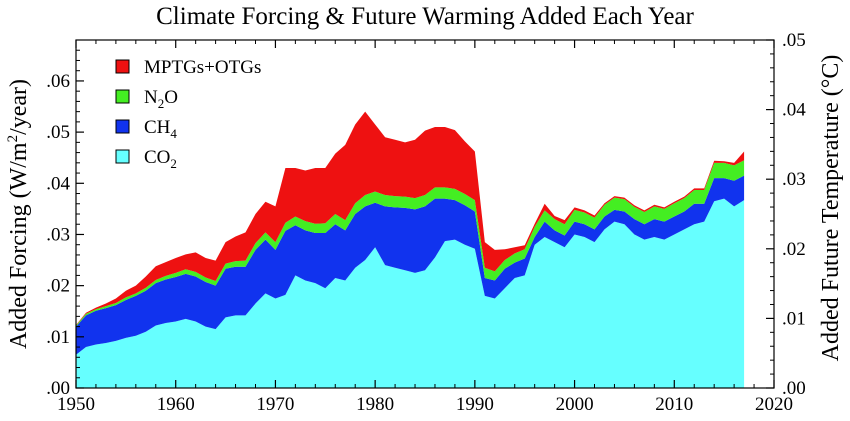 The image size is (850, 421). What do you see at coordinates (19, 107) in the screenshot?
I see `y-axis-label-end: /year)` at bounding box center [19, 107].